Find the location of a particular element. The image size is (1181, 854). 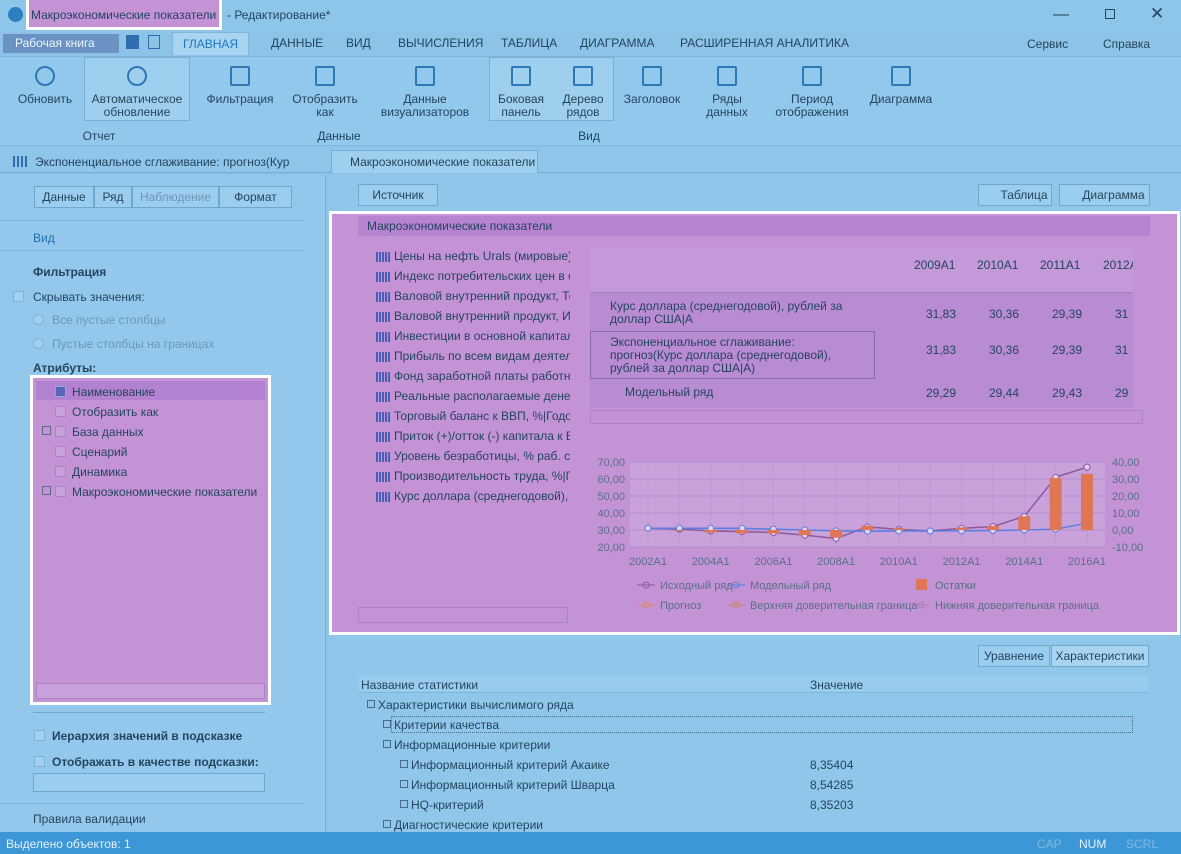

window-title: Макроэкономические показатели is located at coordinates (124, 15).